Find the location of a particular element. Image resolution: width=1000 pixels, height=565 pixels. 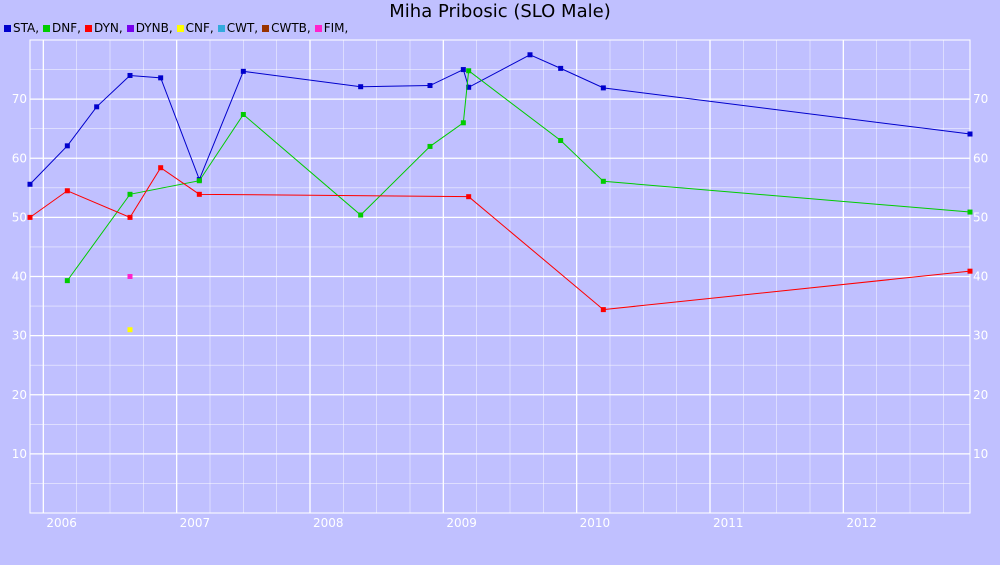

legend-label: STA, is located at coordinates (26, 28).